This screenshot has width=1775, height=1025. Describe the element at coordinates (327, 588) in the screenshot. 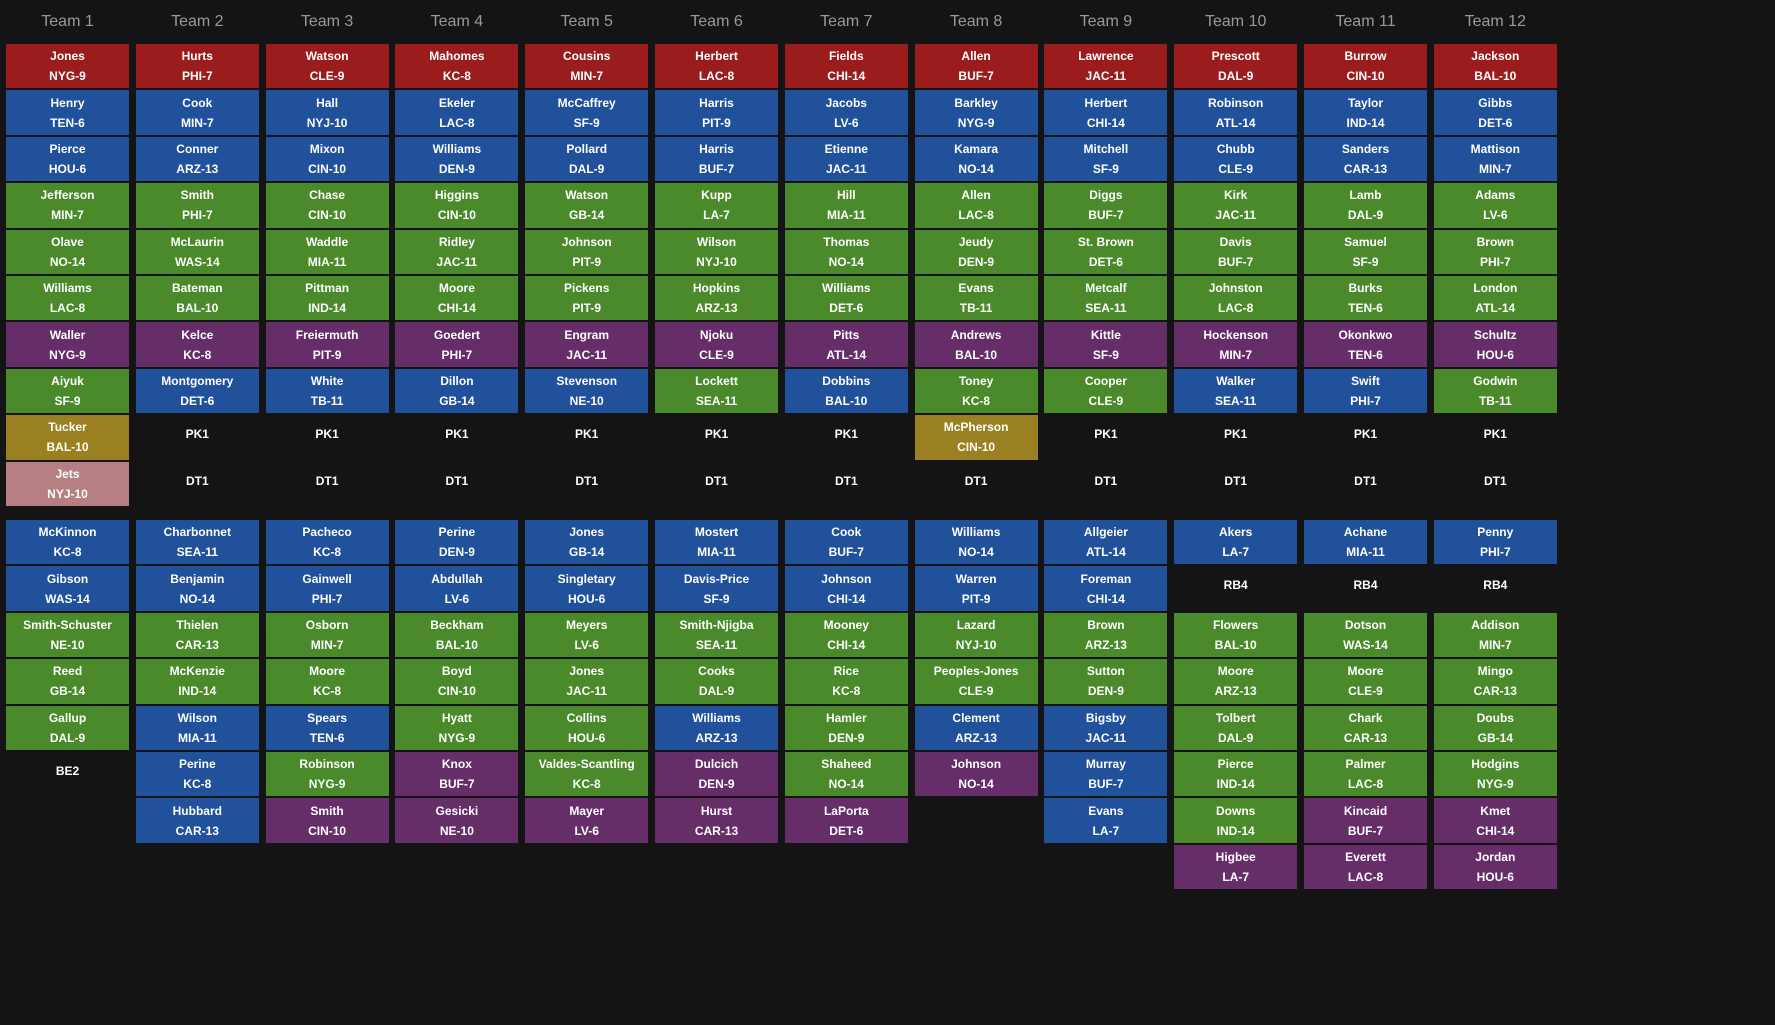

I see `player-cell: Gainwell PHI-7` at that location.